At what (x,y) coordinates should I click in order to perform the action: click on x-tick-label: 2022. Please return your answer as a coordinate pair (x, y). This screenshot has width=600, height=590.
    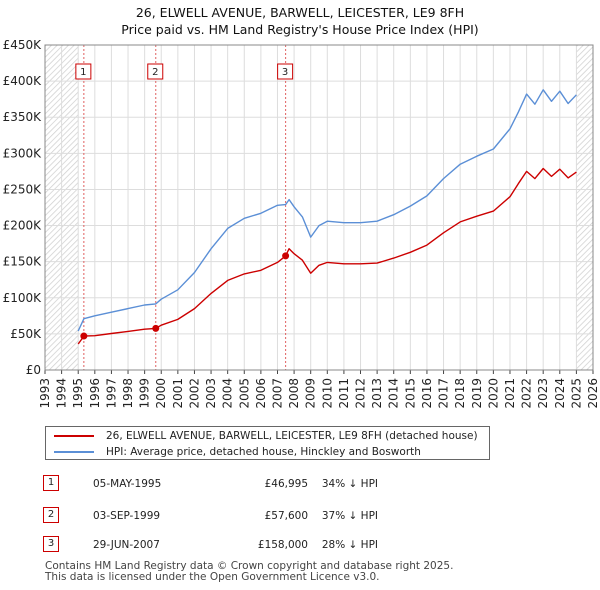
    Looking at the image, I should click on (527, 393).